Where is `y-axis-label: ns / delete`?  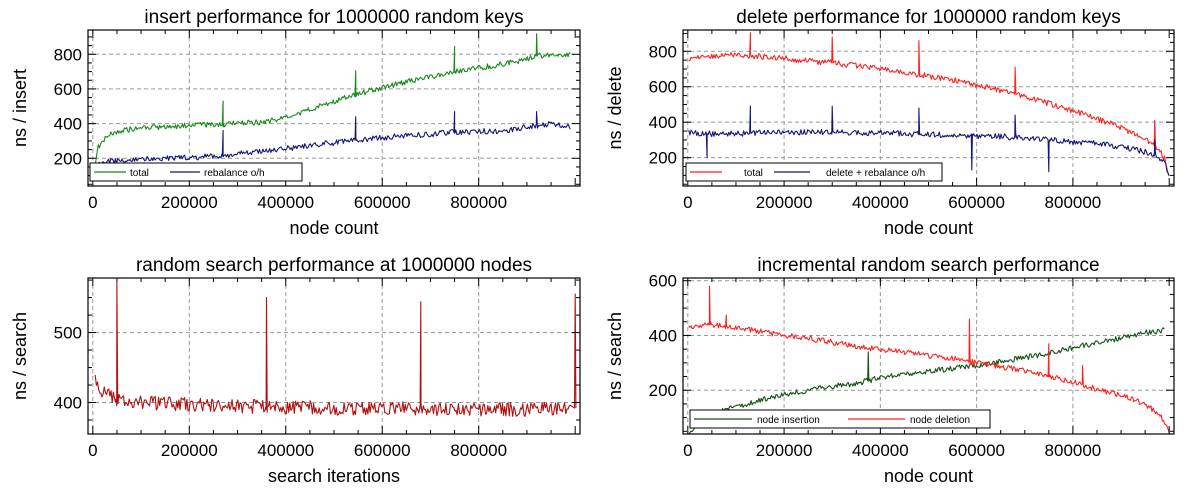 y-axis-label: ns / delete is located at coordinates (615, 107).